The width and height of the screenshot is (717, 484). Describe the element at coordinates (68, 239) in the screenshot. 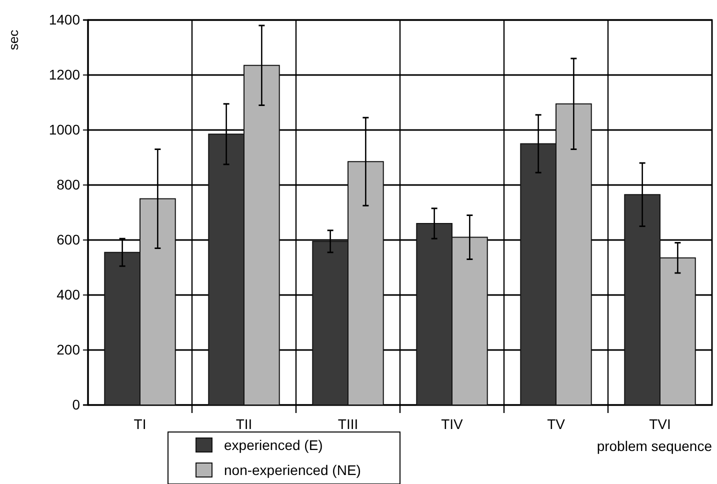

I see `y-tick-label: 600` at that location.